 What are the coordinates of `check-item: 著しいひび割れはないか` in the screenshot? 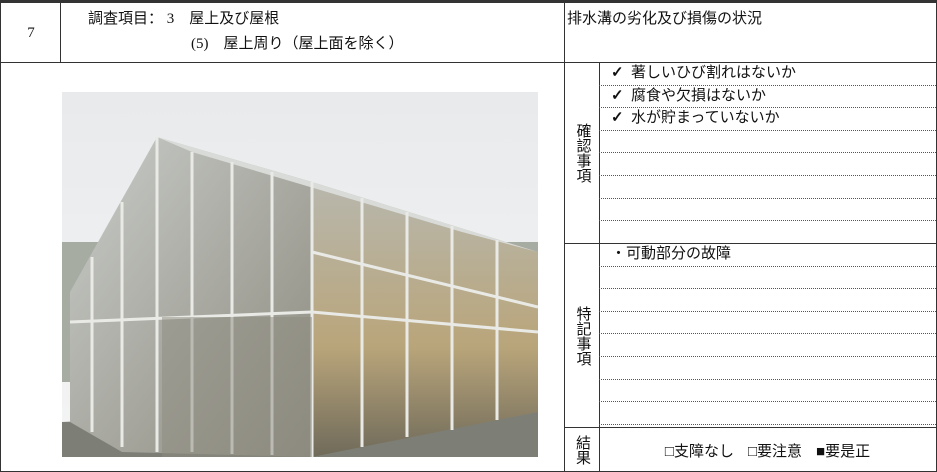 It's located at (714, 73).